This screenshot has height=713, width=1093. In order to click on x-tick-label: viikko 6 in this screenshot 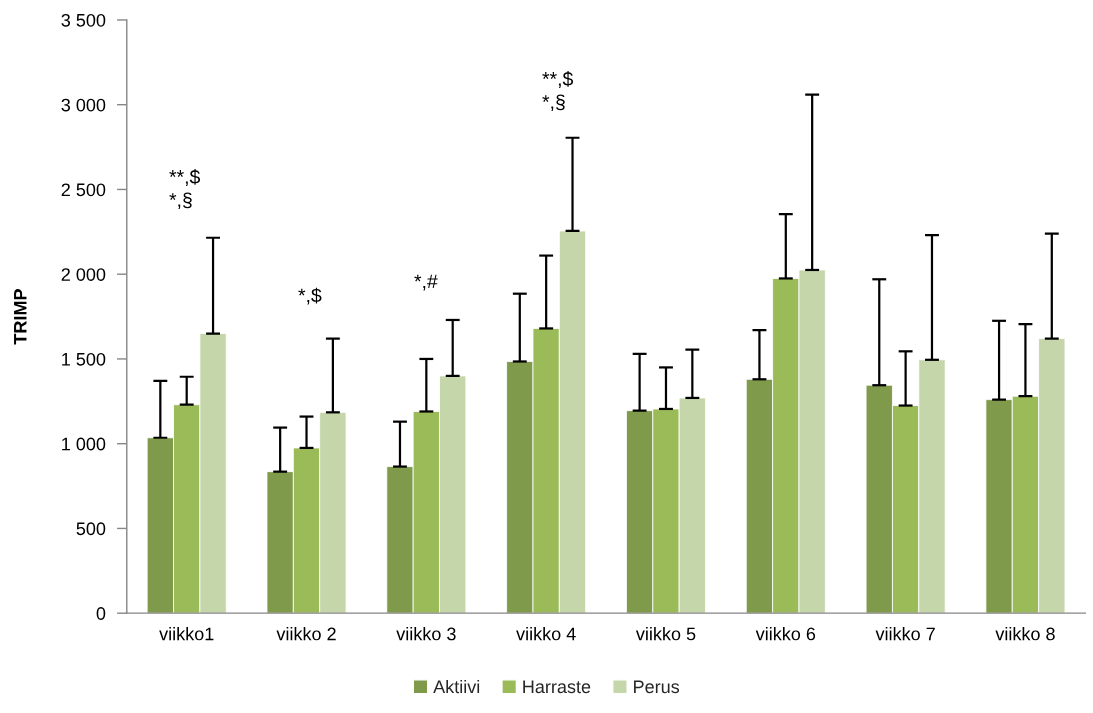, I will do `click(785, 634)`.